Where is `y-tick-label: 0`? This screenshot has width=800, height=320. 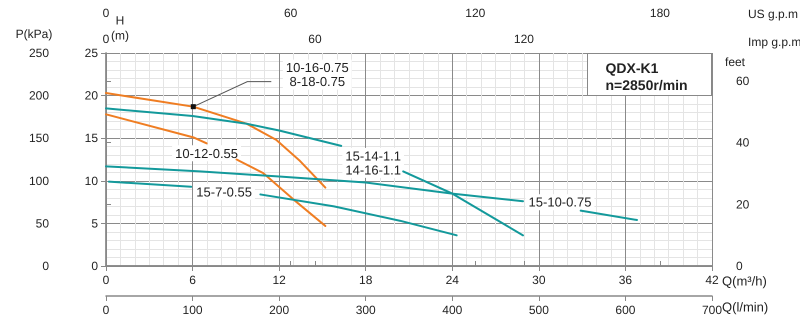 y-tick-label: 0 is located at coordinates (94, 266).